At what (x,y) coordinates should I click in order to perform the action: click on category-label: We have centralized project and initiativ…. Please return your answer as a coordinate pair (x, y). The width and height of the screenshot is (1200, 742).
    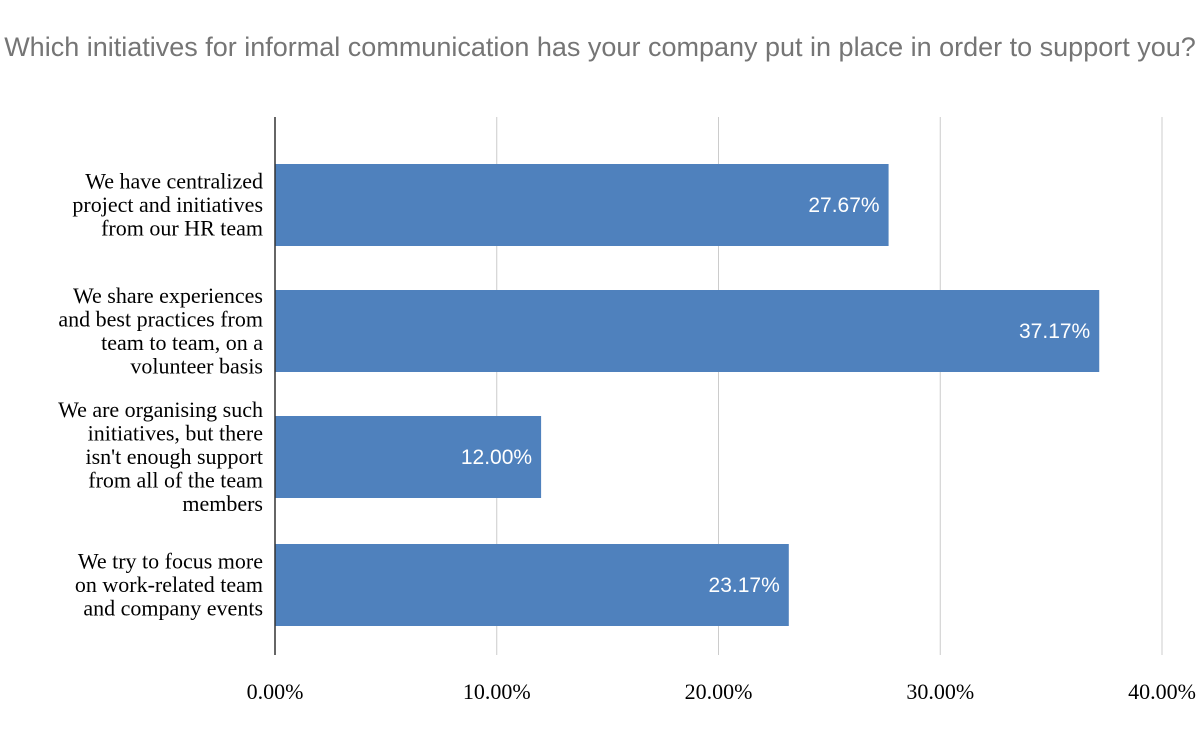
    Looking at the image, I should click on (167, 205).